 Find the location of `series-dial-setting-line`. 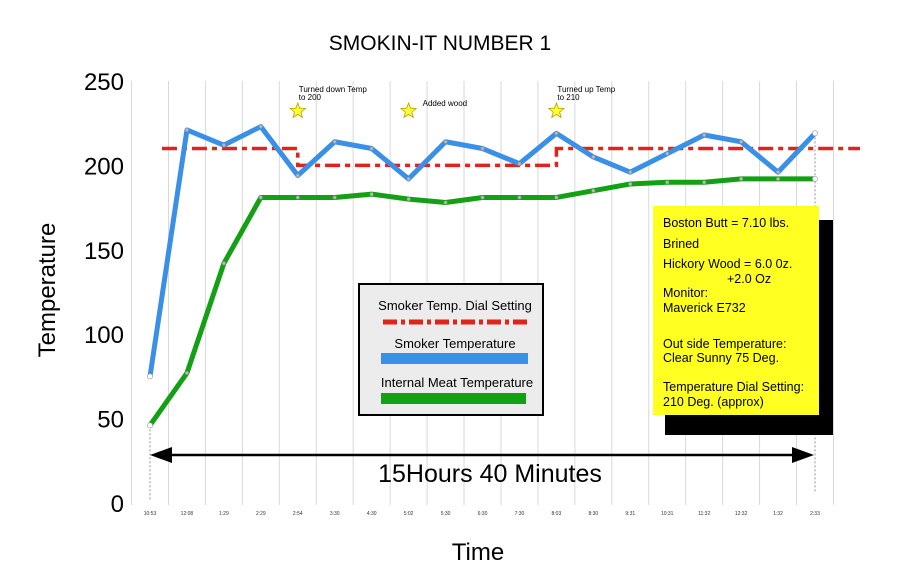

series-dial-setting-line is located at coordinates (510, 157).